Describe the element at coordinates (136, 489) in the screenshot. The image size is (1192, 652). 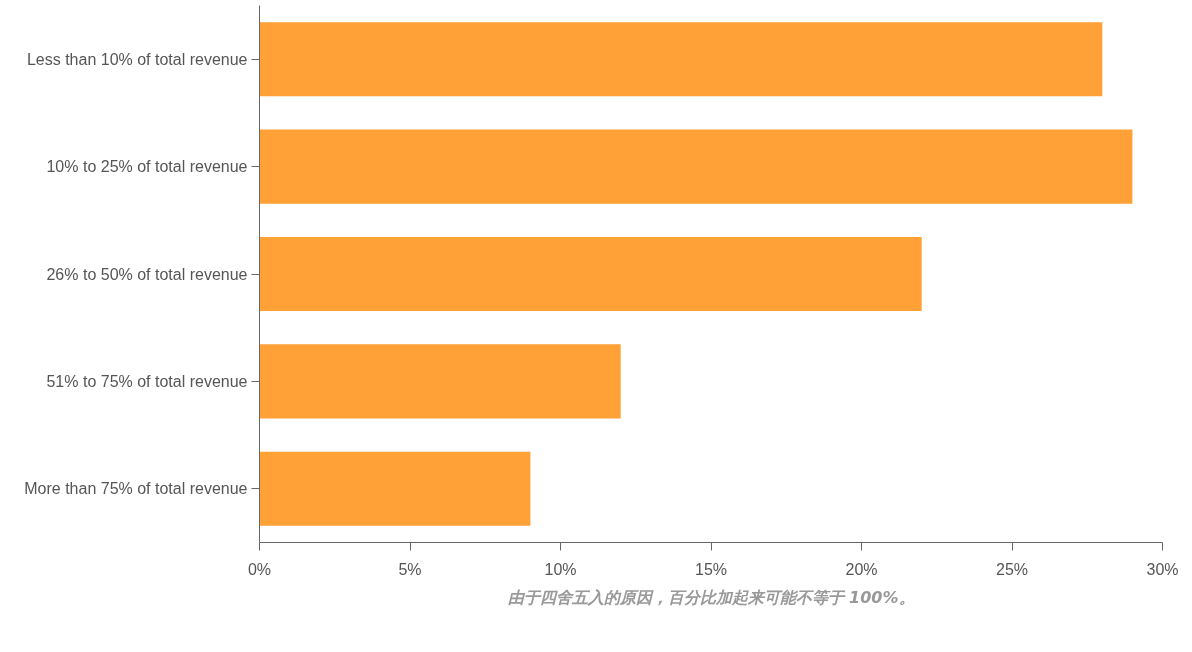
I see `y-tick-label: More than 75% of total revenue` at that location.